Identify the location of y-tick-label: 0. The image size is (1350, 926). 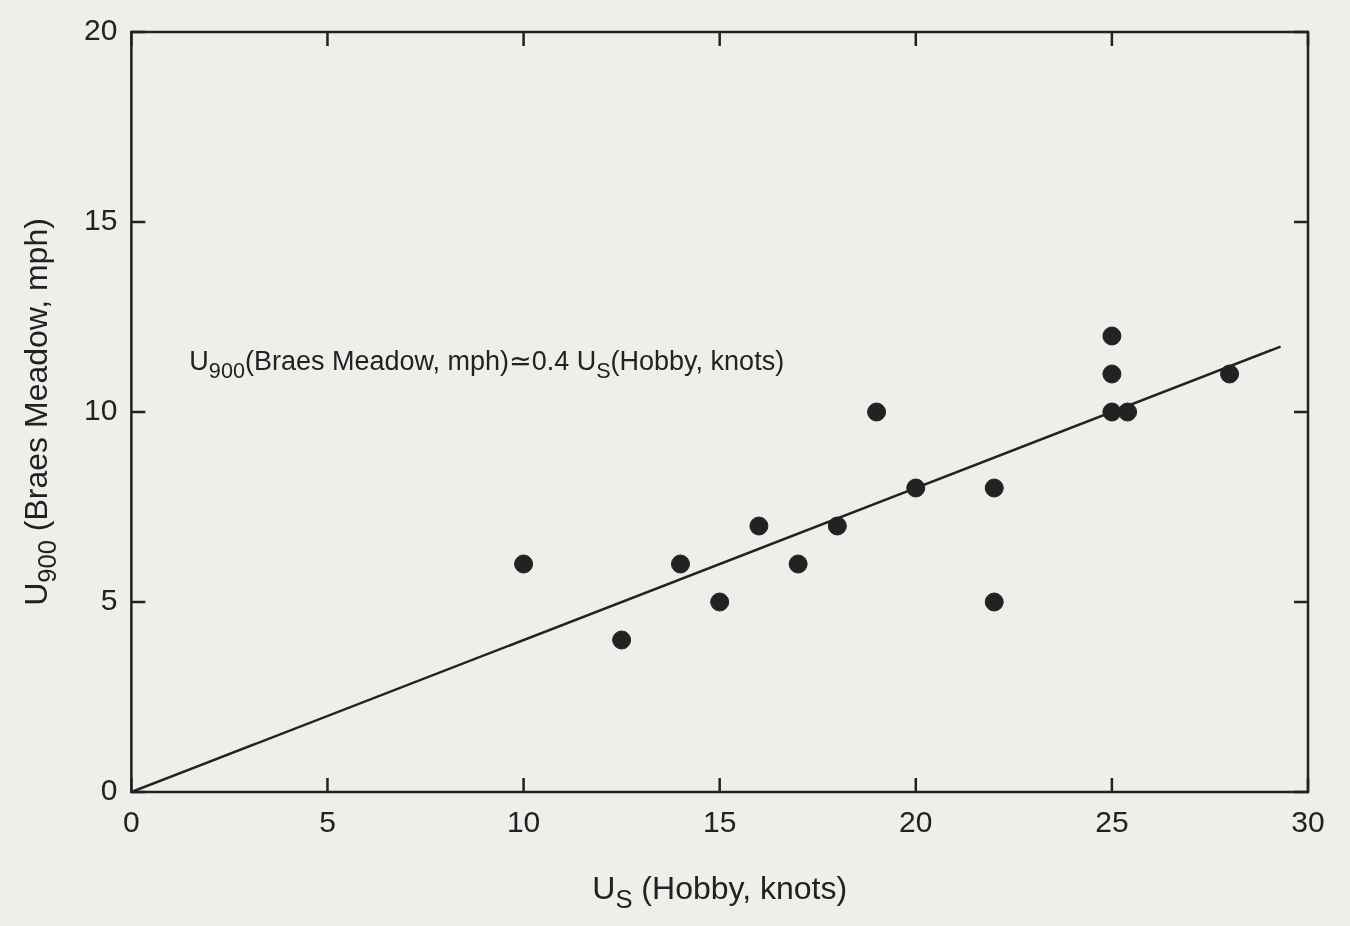
(109, 790).